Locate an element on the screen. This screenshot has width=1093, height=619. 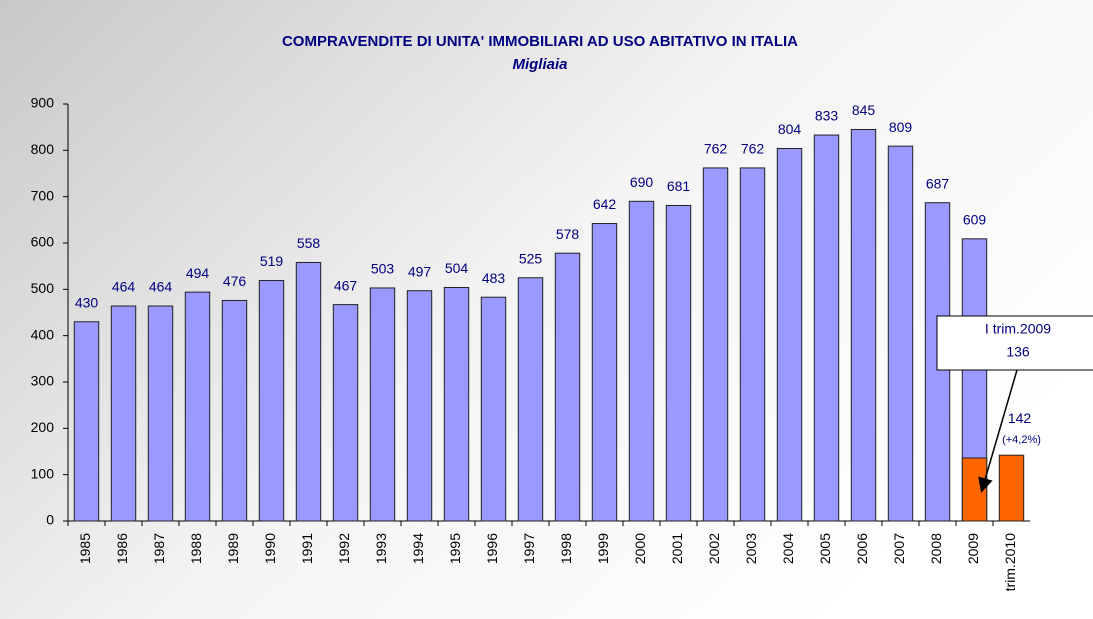
data-label: 142 is located at coordinates (1020, 418).